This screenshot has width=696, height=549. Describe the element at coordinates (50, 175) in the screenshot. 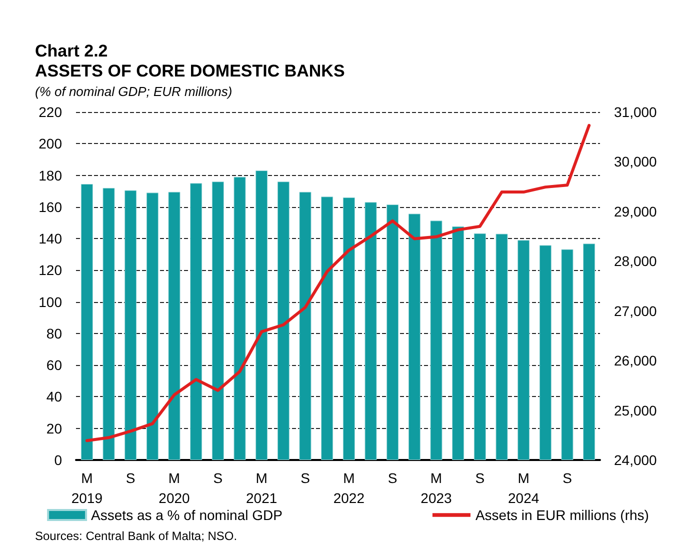

I see `y-tick-label: 180` at that location.